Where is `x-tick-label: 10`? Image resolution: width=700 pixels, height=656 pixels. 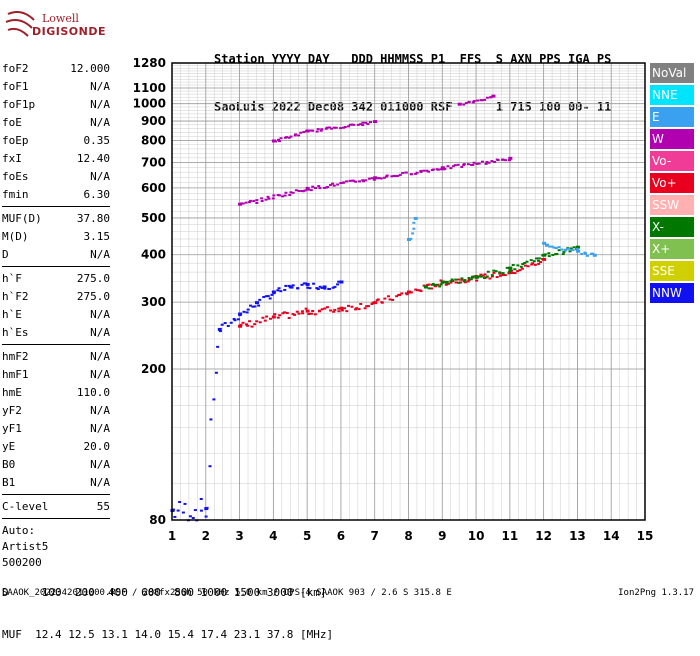 x-tick-label: 10 is located at coordinates (476, 536).